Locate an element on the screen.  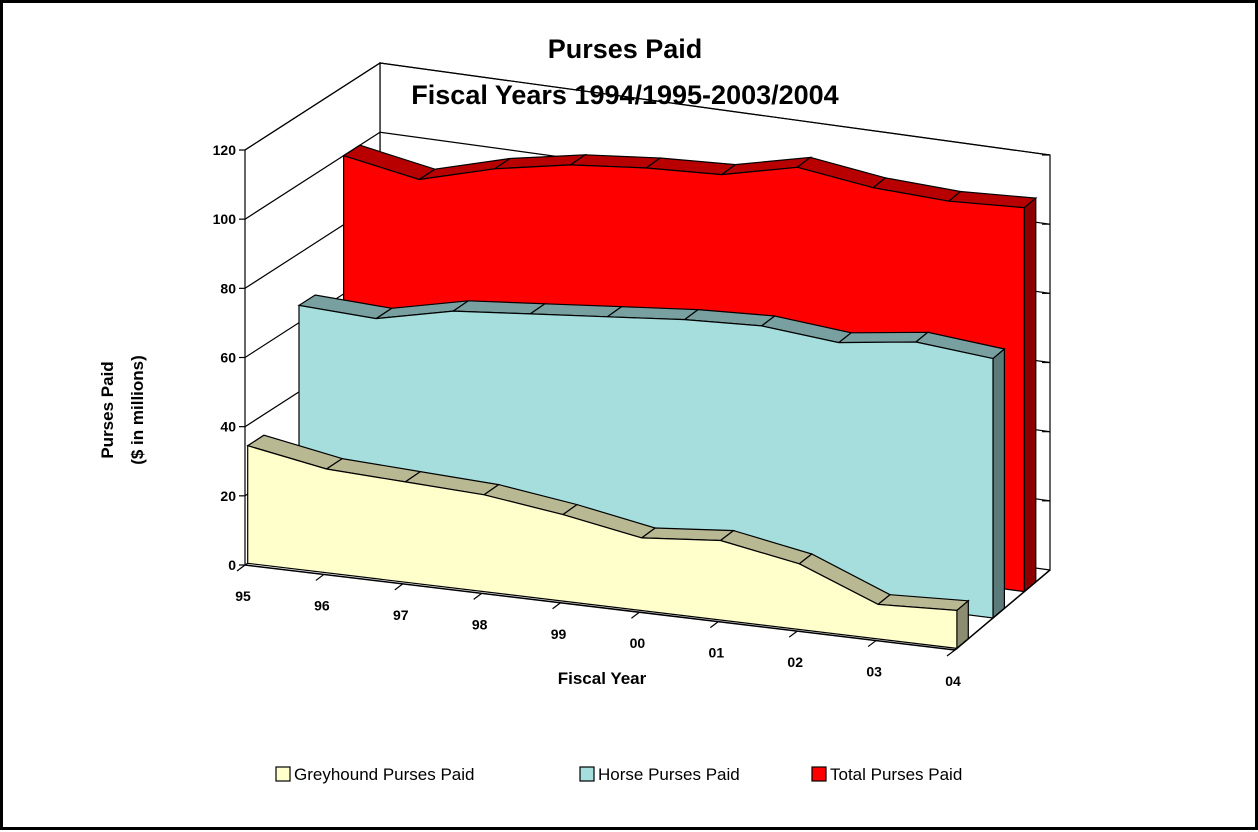
x-tick-label: 96 is located at coordinates (322, 605).